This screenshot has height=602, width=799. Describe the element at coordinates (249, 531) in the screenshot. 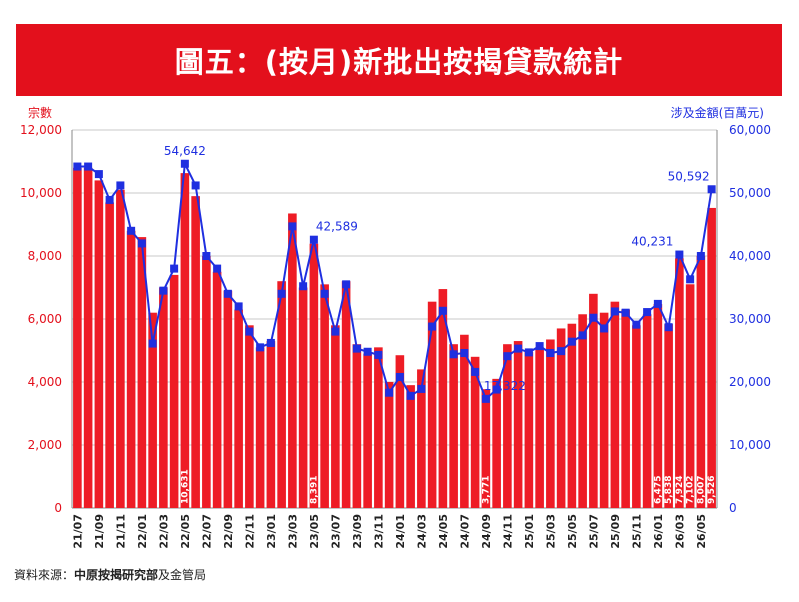

I see `x-tick-label: 22/11` at that location.